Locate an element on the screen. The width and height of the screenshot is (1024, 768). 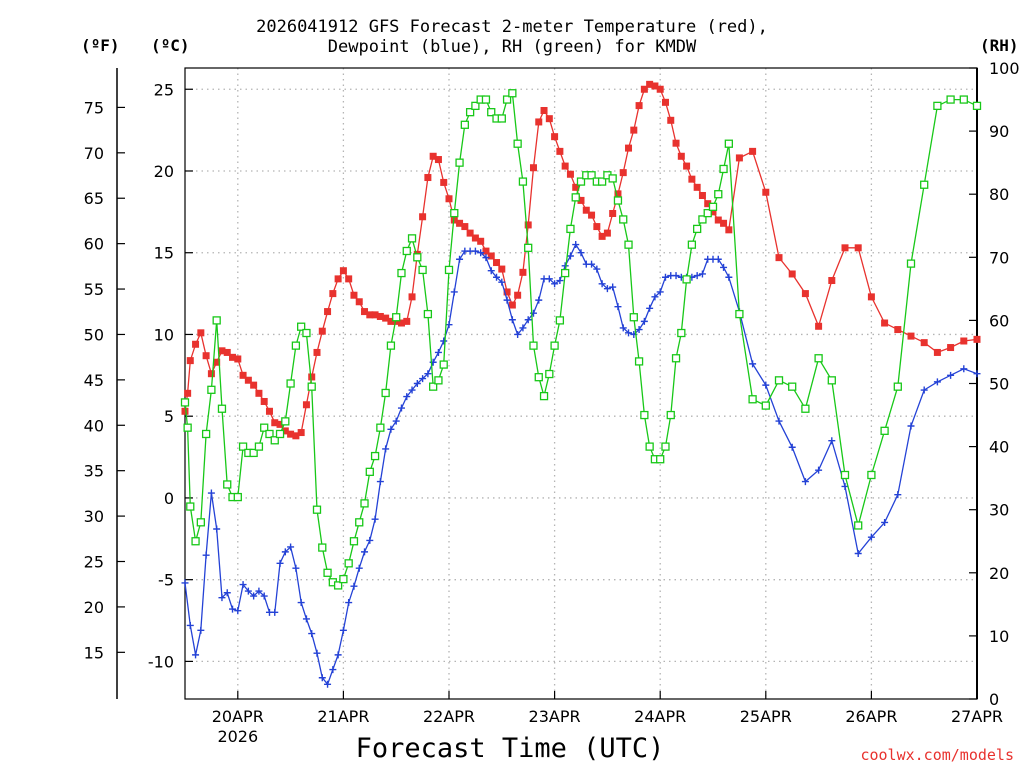
rh-tick-label: 100 is located at coordinates (1004, 68).